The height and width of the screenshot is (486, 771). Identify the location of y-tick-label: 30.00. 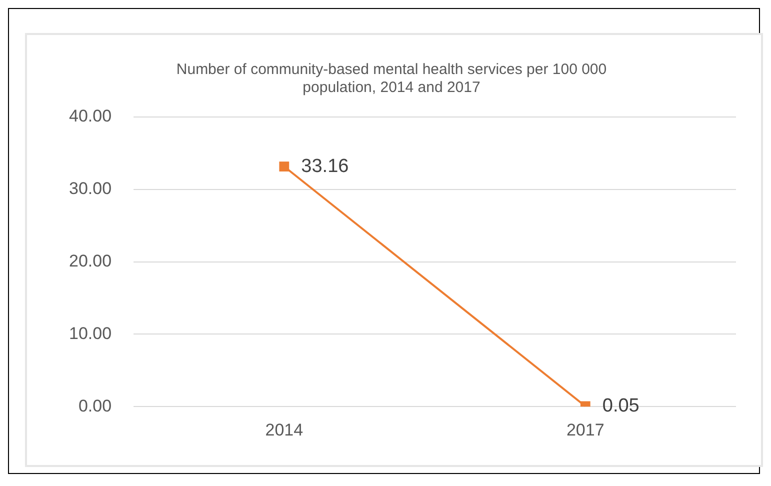
(90, 188).